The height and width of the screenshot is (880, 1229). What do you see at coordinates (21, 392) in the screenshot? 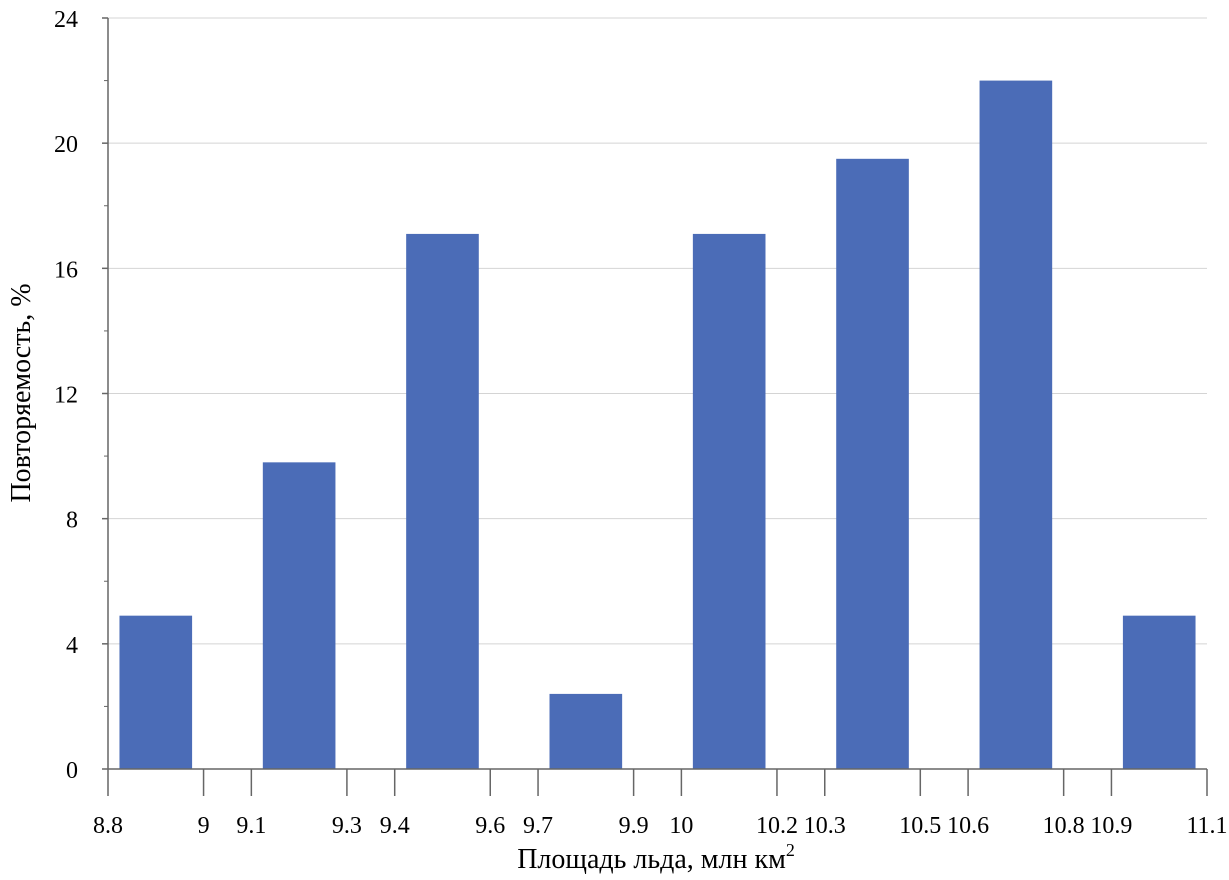
I see `y-axis-title: Повторяемость, %` at bounding box center [21, 392].